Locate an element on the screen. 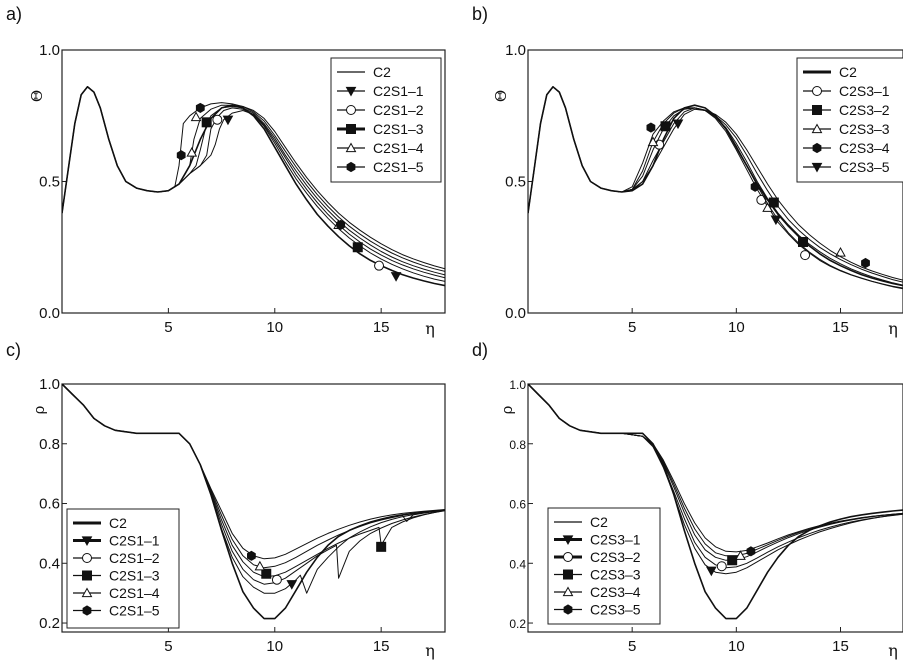  y-tick-label: 0.5 is located at coordinates (49, 182).